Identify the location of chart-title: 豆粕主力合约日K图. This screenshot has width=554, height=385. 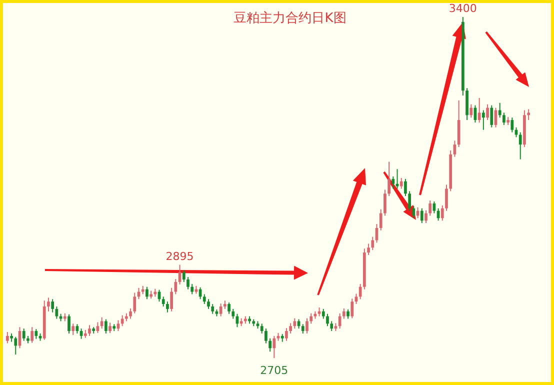
(290, 18).